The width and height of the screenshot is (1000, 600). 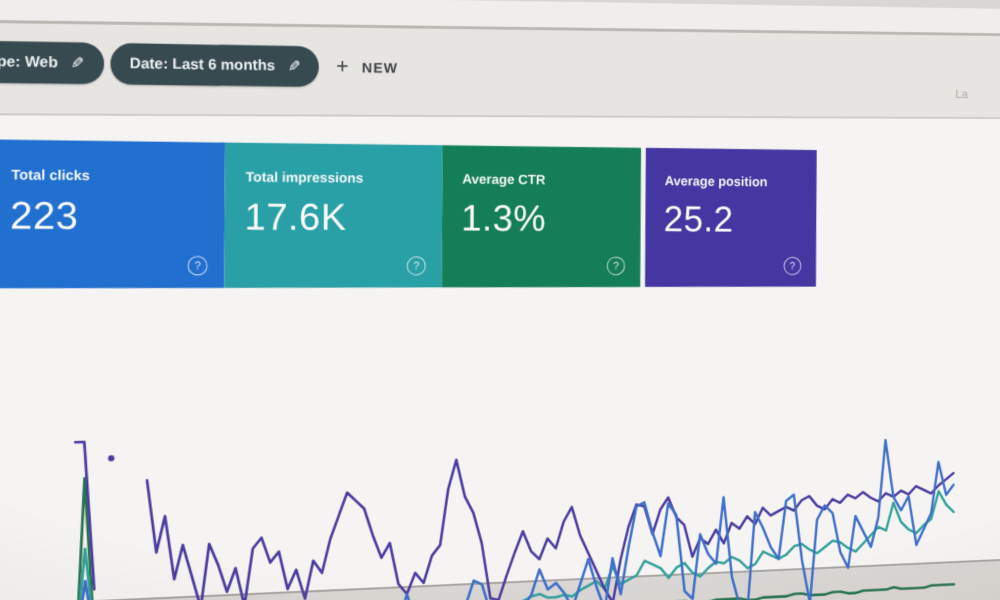 I want to click on average-ctr-card: Average CTR 1.3% ?, so click(x=541, y=216).